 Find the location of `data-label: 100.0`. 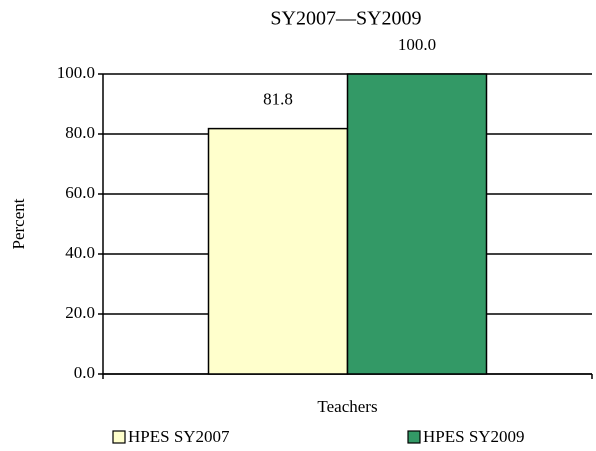

data-label: 100.0 is located at coordinates (417, 44).